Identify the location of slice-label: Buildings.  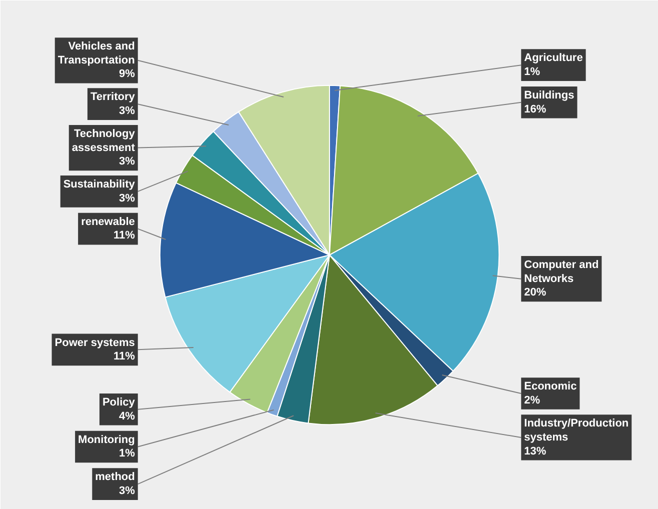
(549, 95).